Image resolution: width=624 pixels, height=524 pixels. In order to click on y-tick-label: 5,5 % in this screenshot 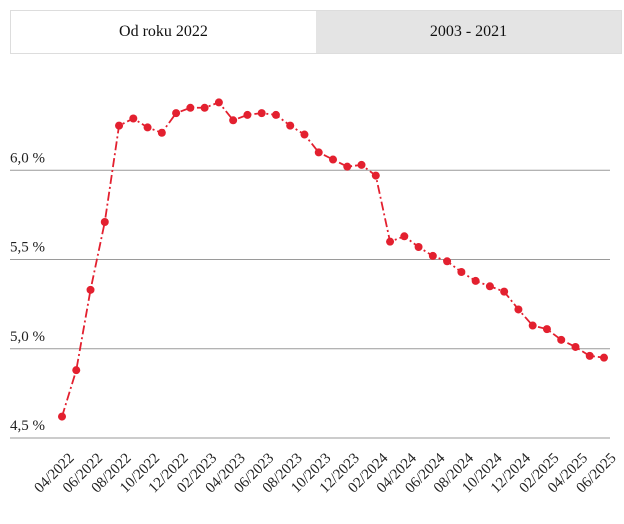, I will do `click(27, 248)`.